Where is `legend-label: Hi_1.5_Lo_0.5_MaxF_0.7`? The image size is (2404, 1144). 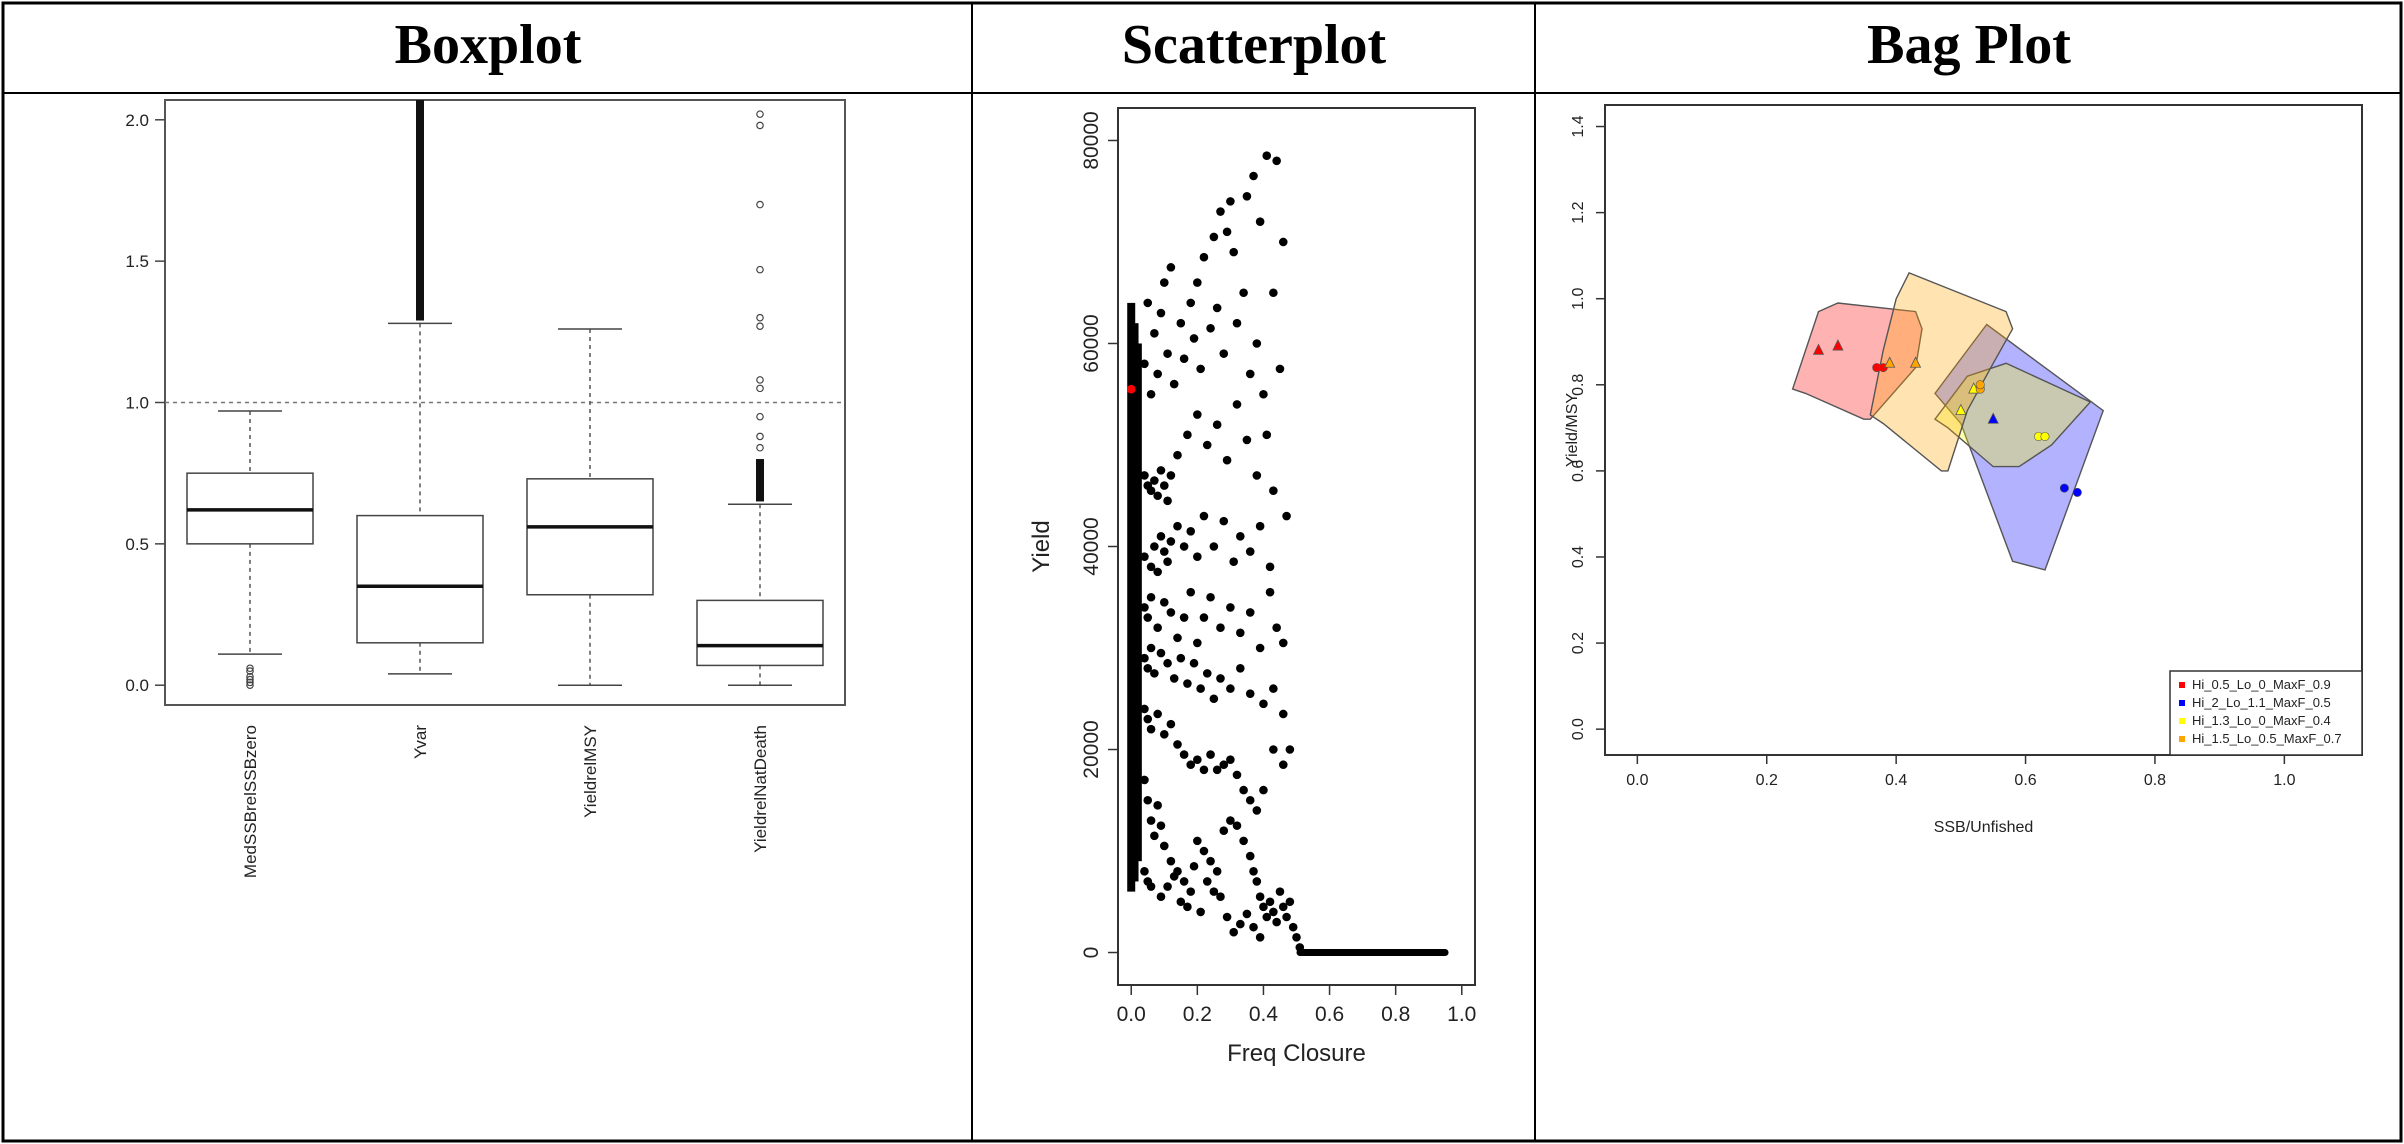 legend-label: Hi_1.5_Lo_0.5_MaxF_0.7 is located at coordinates (2267, 738).